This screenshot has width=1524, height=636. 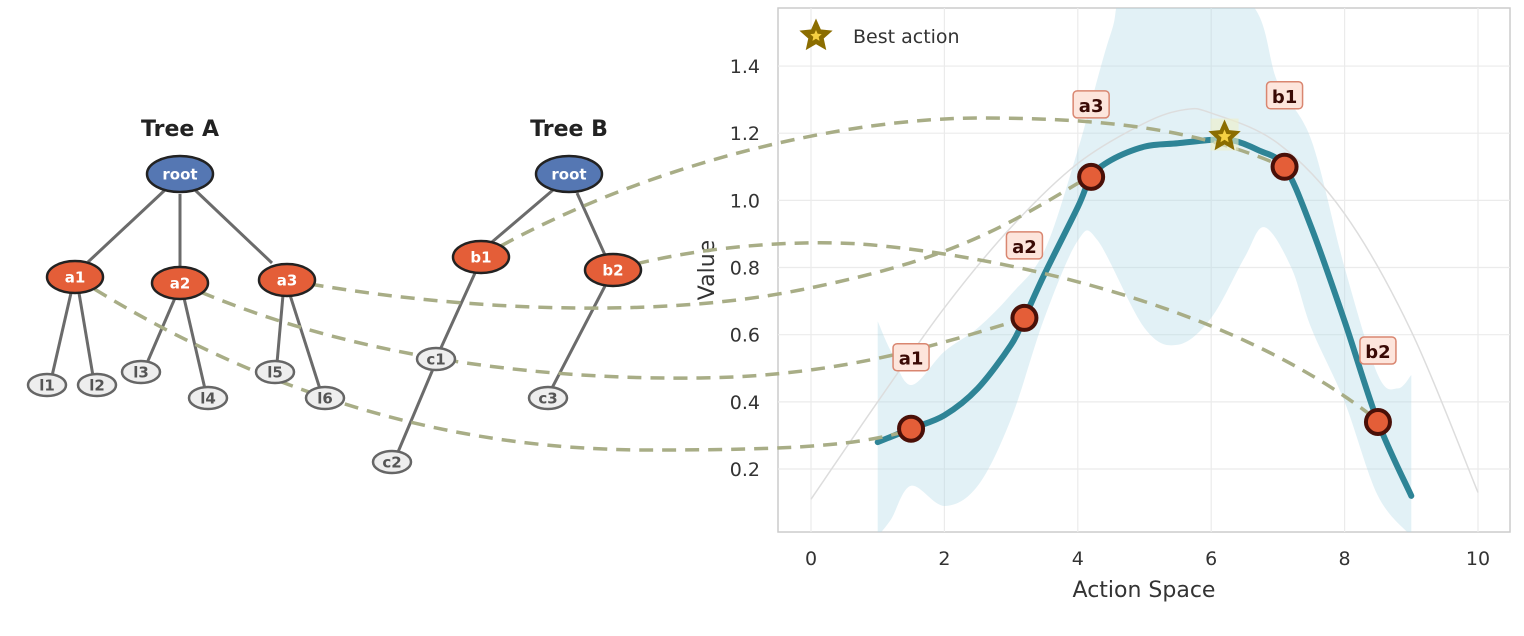 I want to click on leaf-c1-label: c1, so click(x=435, y=359).